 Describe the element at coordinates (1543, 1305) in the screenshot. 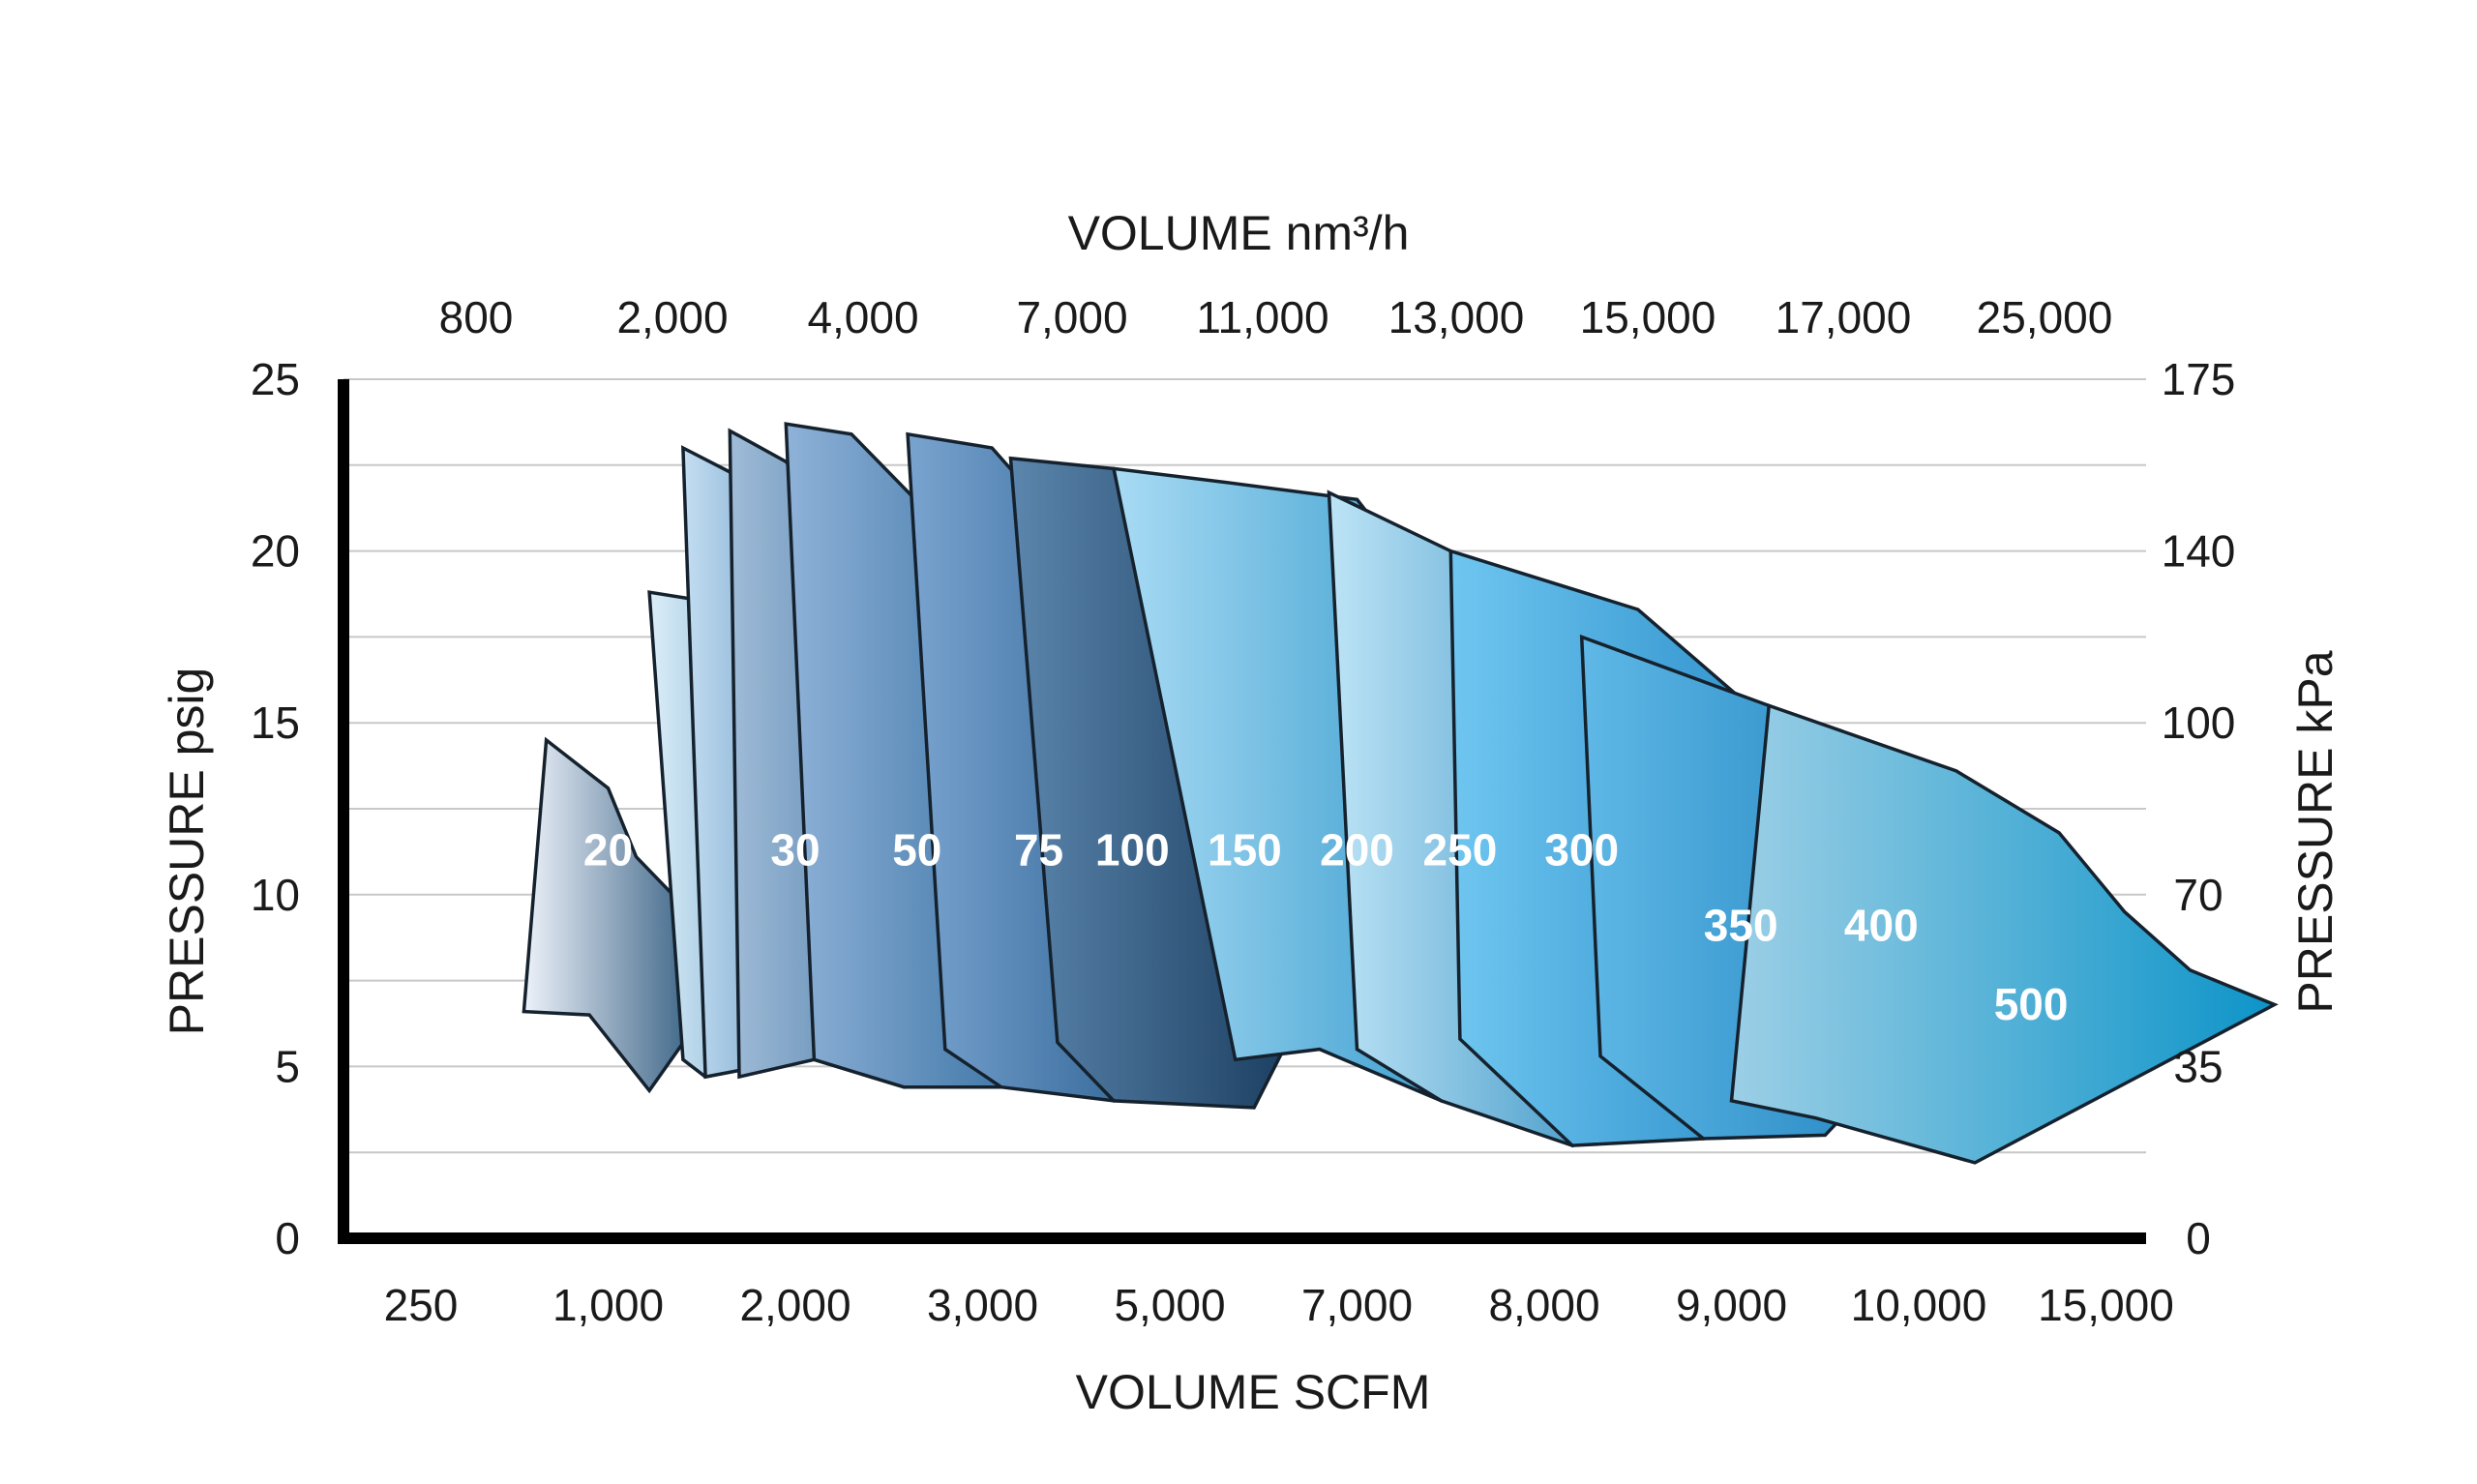

I see `bottom-tick-label: 8,000` at that location.